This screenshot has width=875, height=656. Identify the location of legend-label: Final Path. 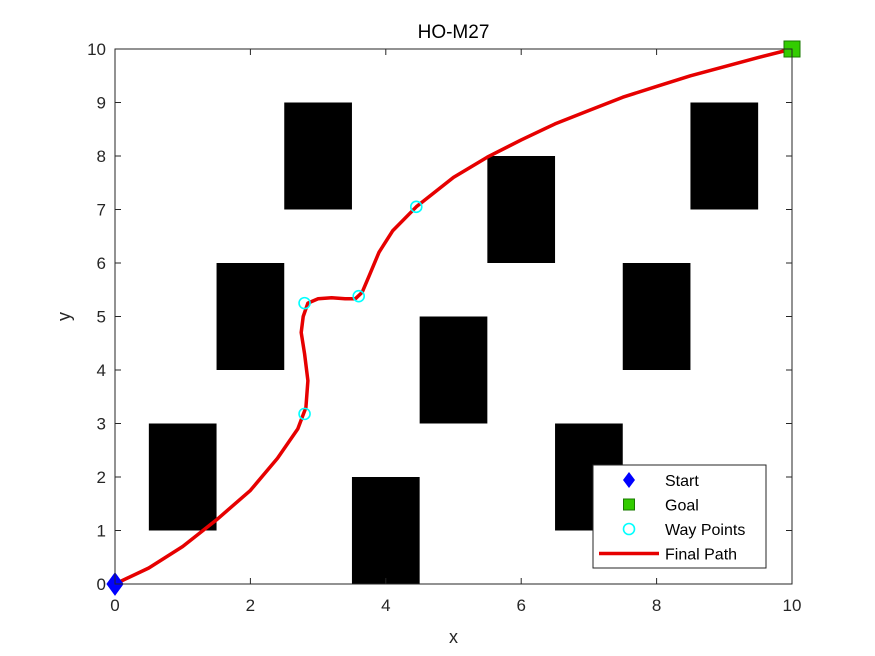
(701, 555).